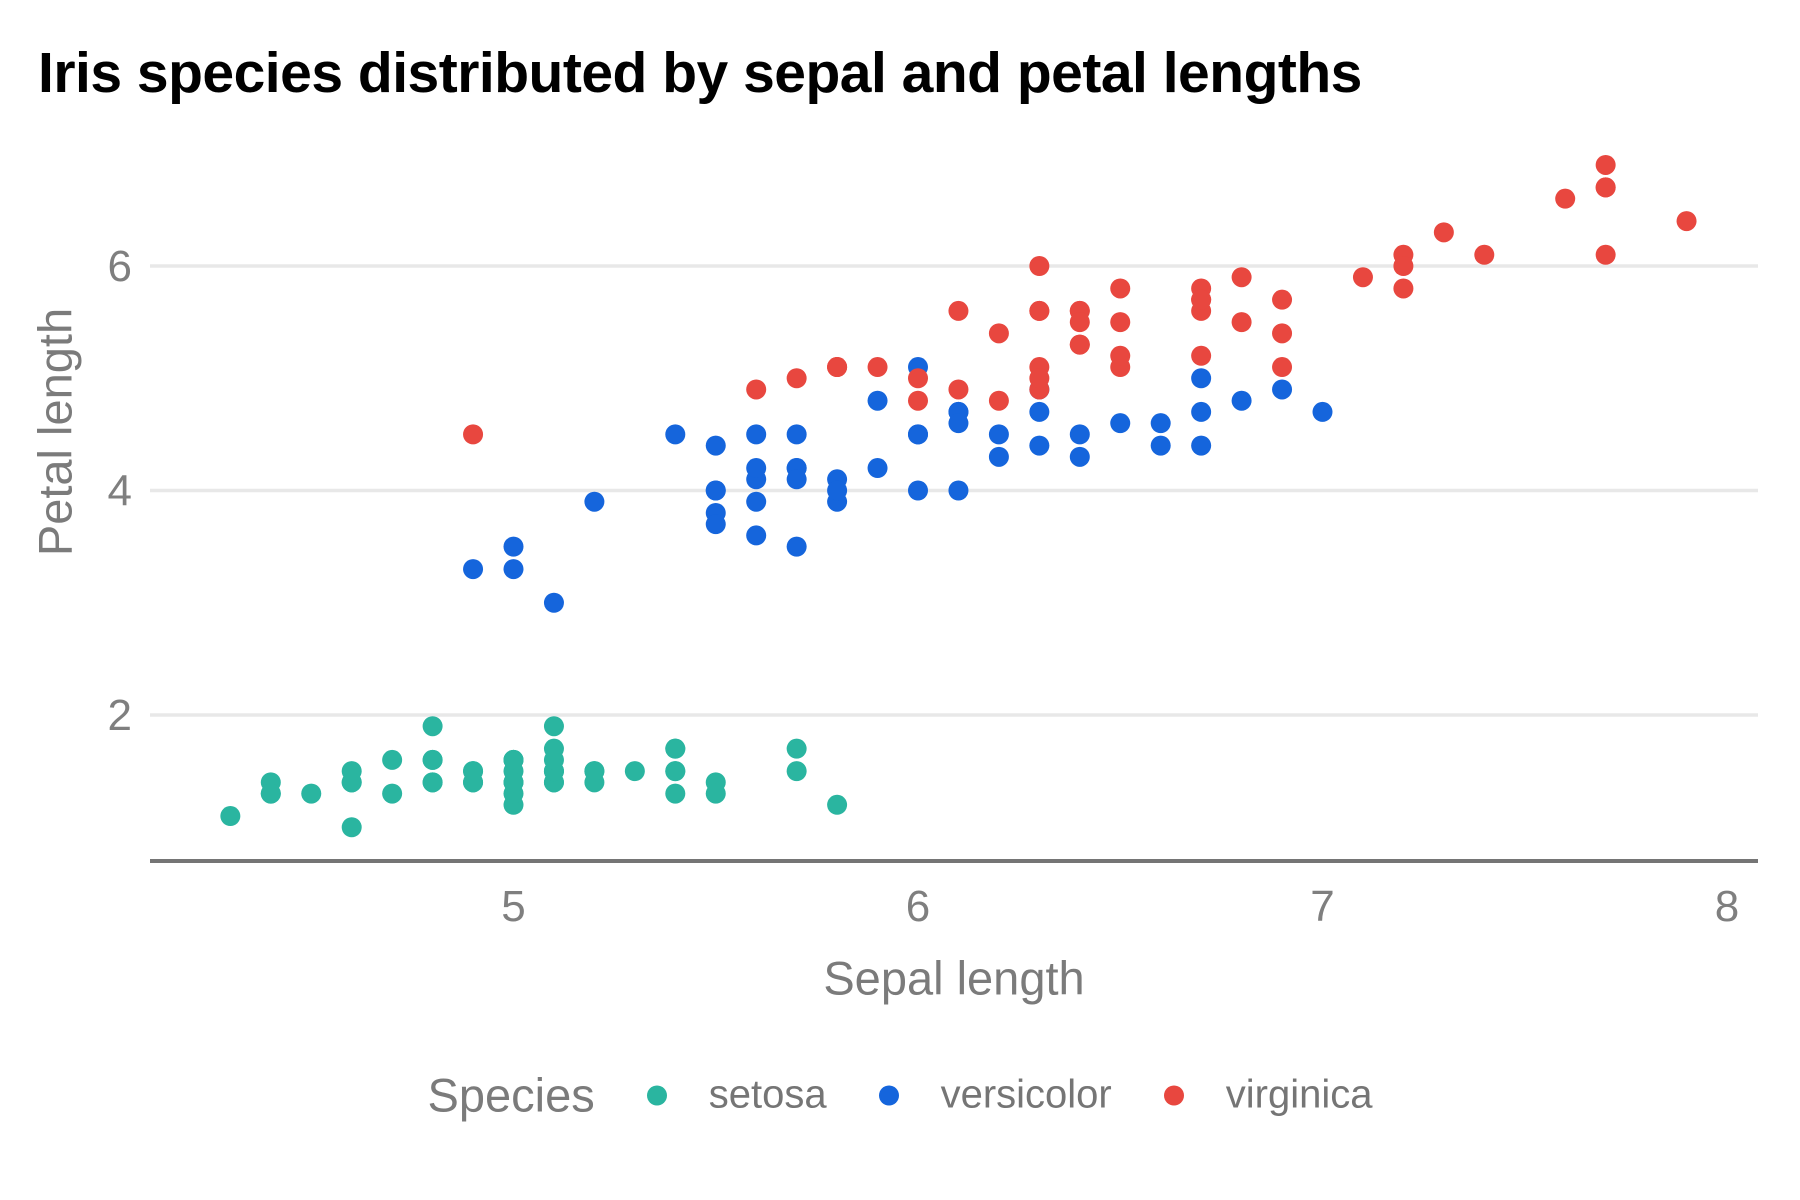 The height and width of the screenshot is (1200, 1800). Describe the element at coordinates (767, 1094) in the screenshot. I see `legend-label-setosa: setosa` at that location.